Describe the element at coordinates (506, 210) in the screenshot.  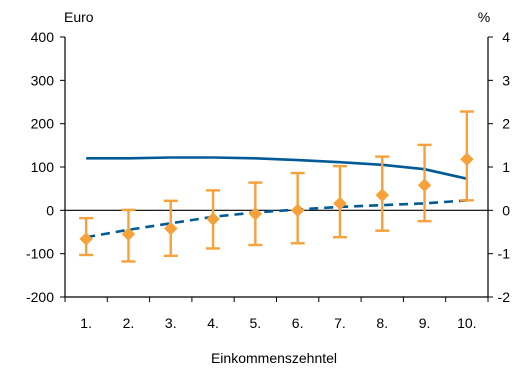
I see `y-right-tick-label: 0` at that location.